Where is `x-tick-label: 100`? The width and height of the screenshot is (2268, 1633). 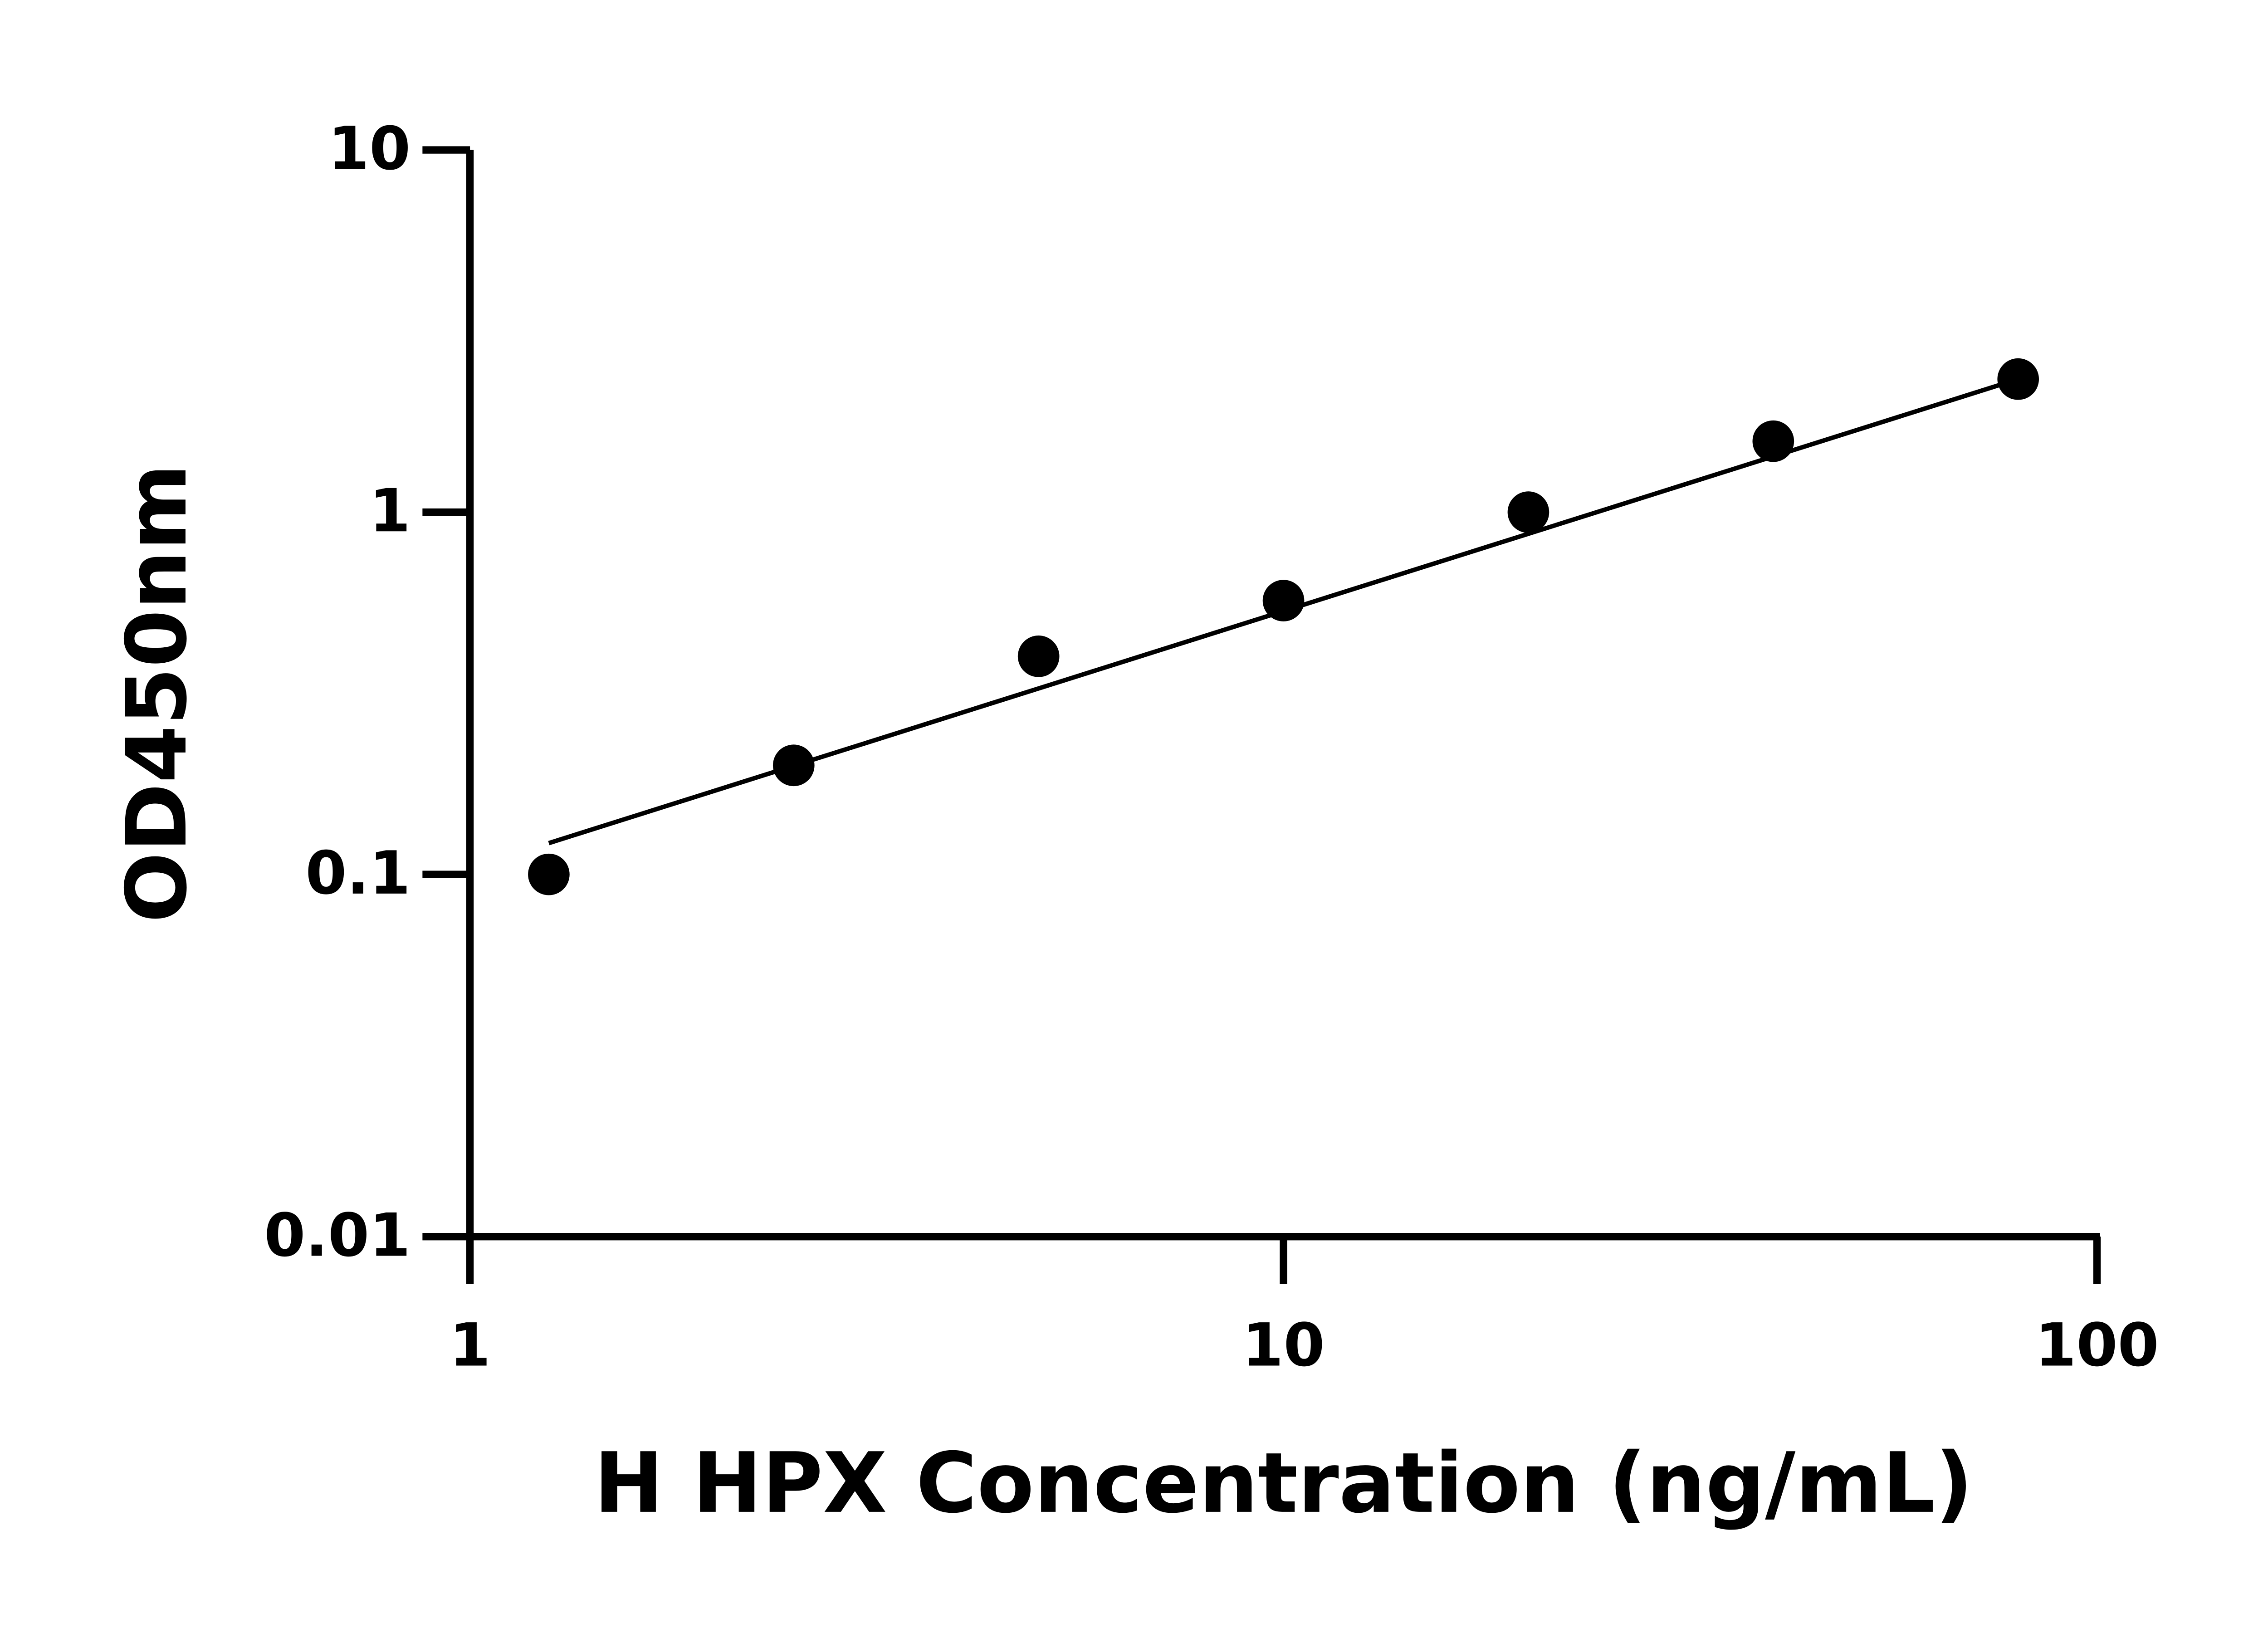
x-tick-label: 100 is located at coordinates (2097, 1345).